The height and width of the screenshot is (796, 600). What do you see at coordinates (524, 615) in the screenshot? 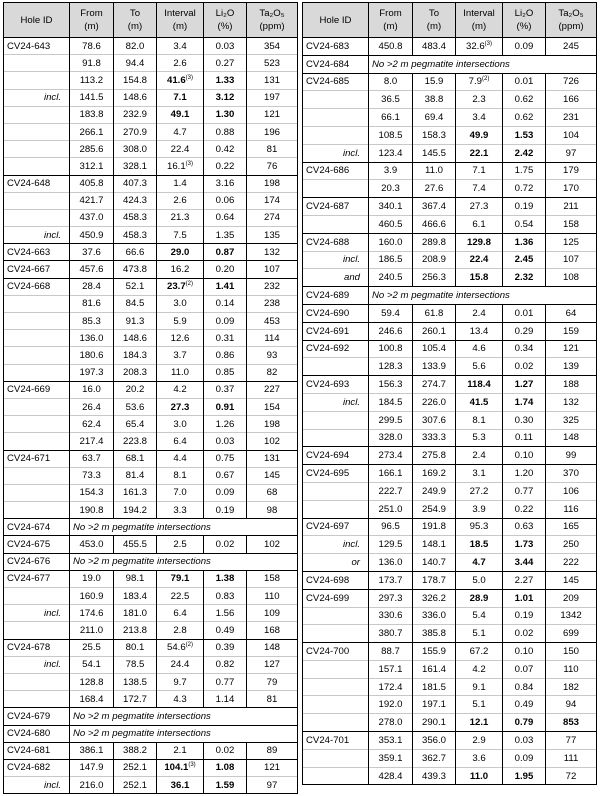
I see `li2o-cell: 0.19` at bounding box center [524, 615].